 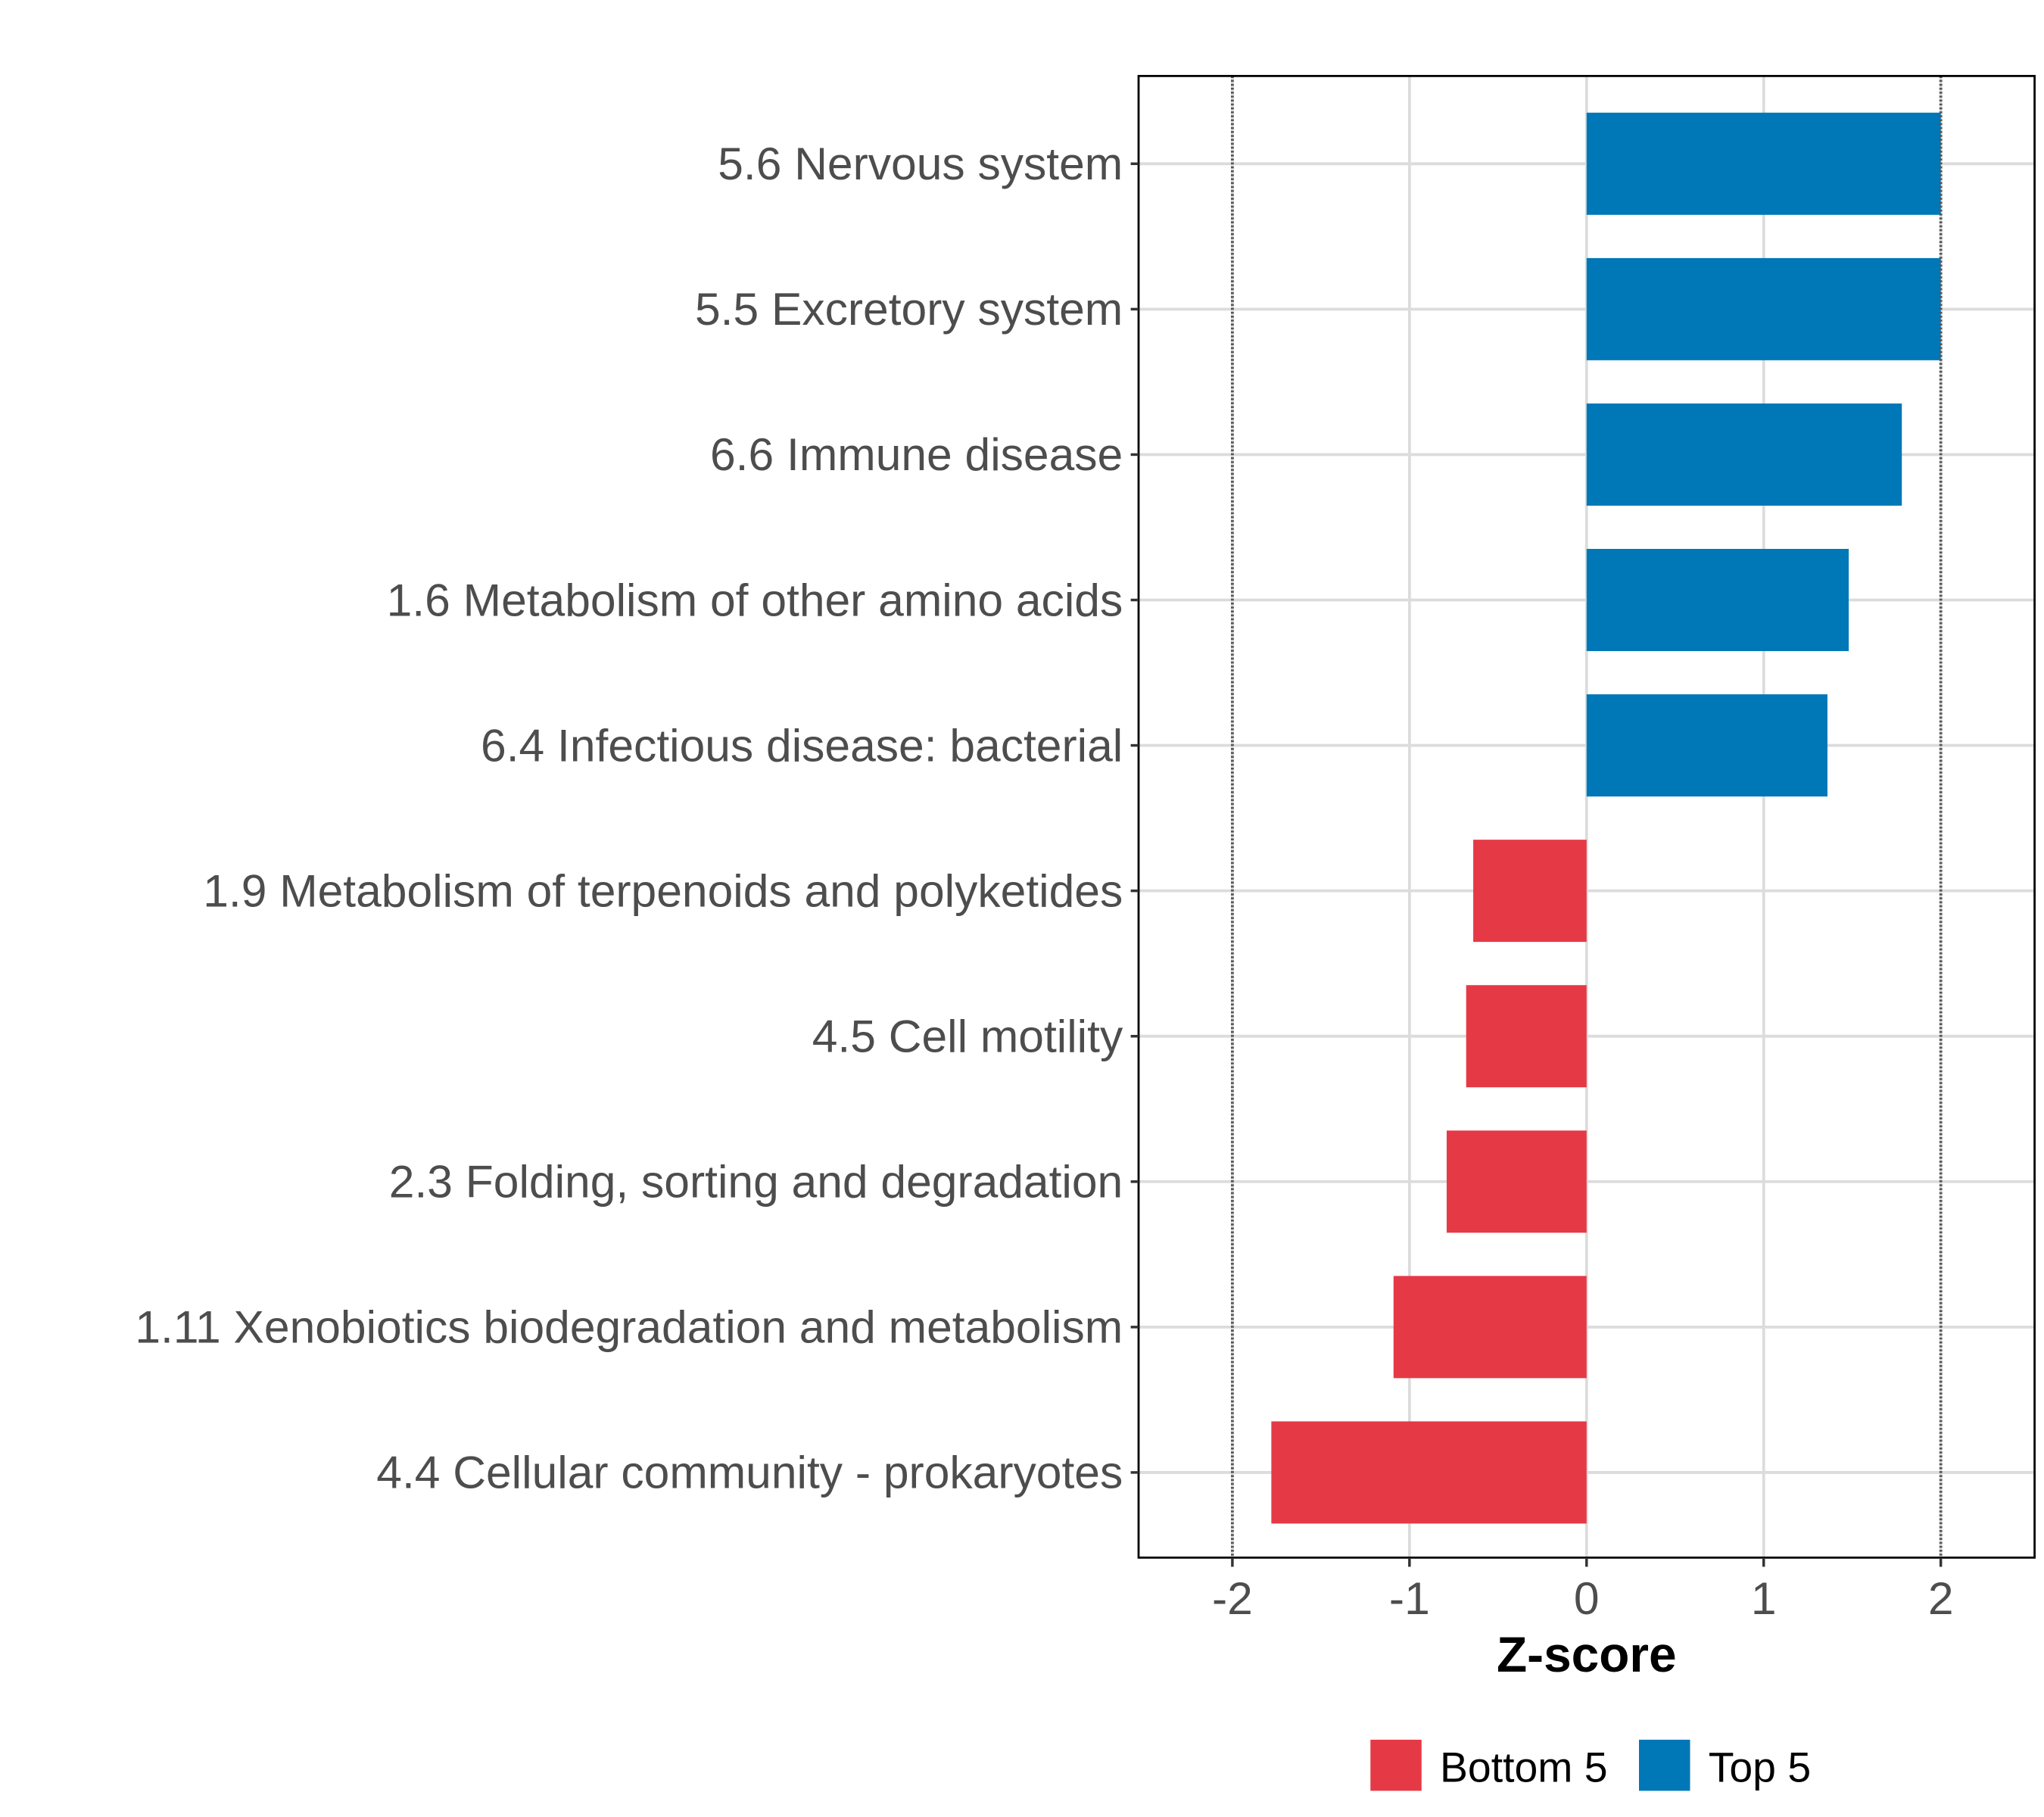 What do you see at coordinates (1409, 1598) in the screenshot?
I see `x-tick-label: -1` at bounding box center [1409, 1598].